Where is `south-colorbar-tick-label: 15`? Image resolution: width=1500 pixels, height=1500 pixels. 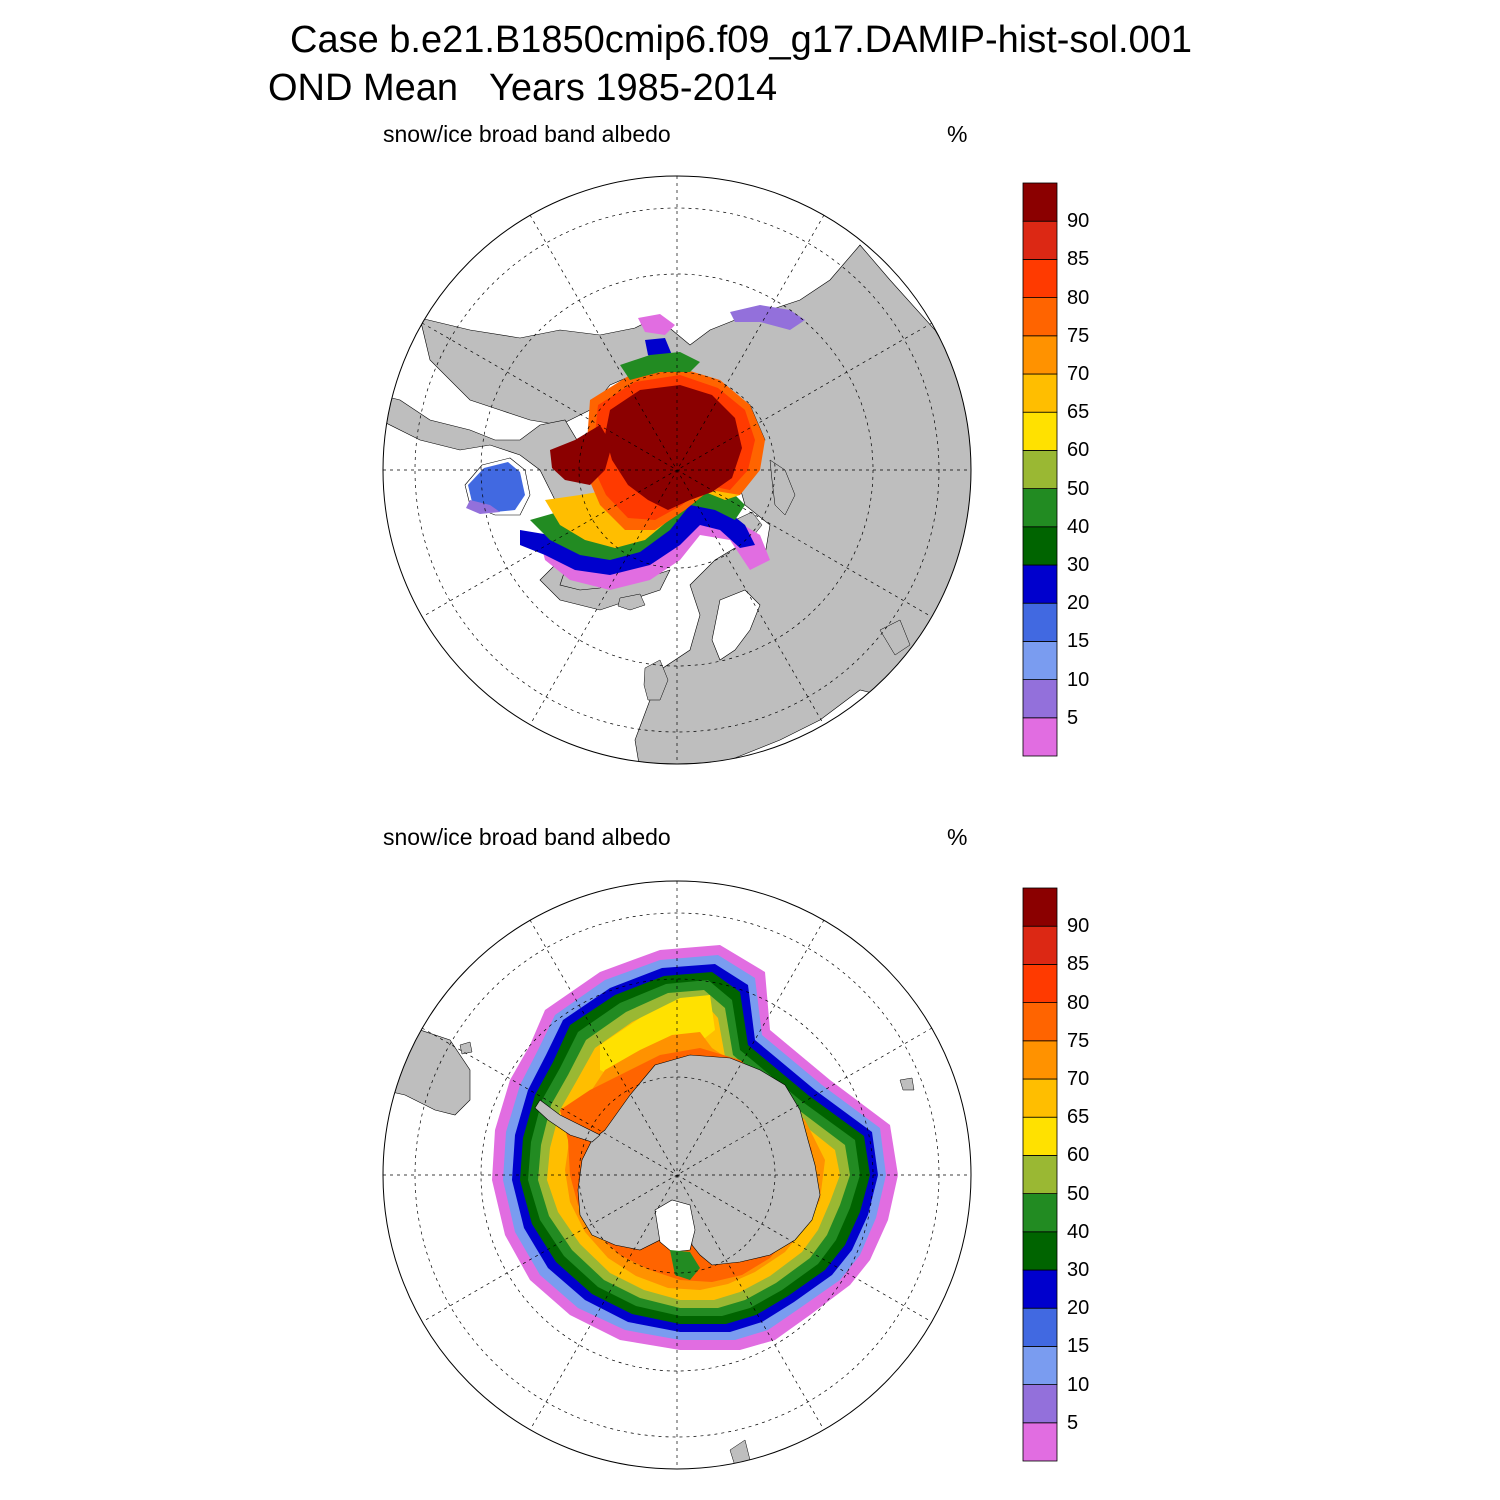 south-colorbar-tick-label: 15 is located at coordinates (1078, 1346).